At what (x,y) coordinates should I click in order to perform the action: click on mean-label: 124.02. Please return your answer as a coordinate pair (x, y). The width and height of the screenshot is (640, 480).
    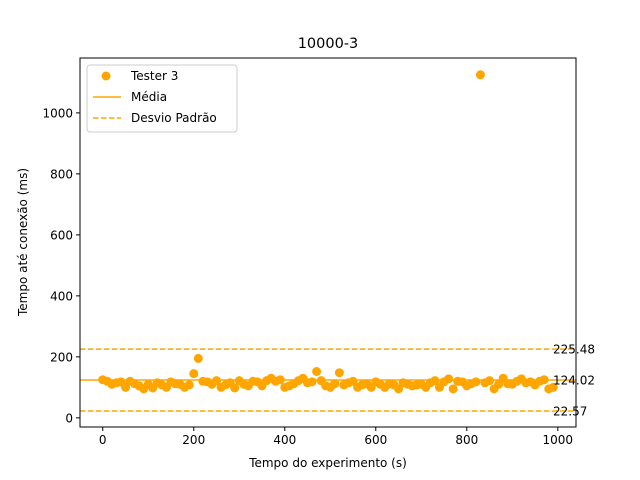
    Looking at the image, I should click on (574, 381).